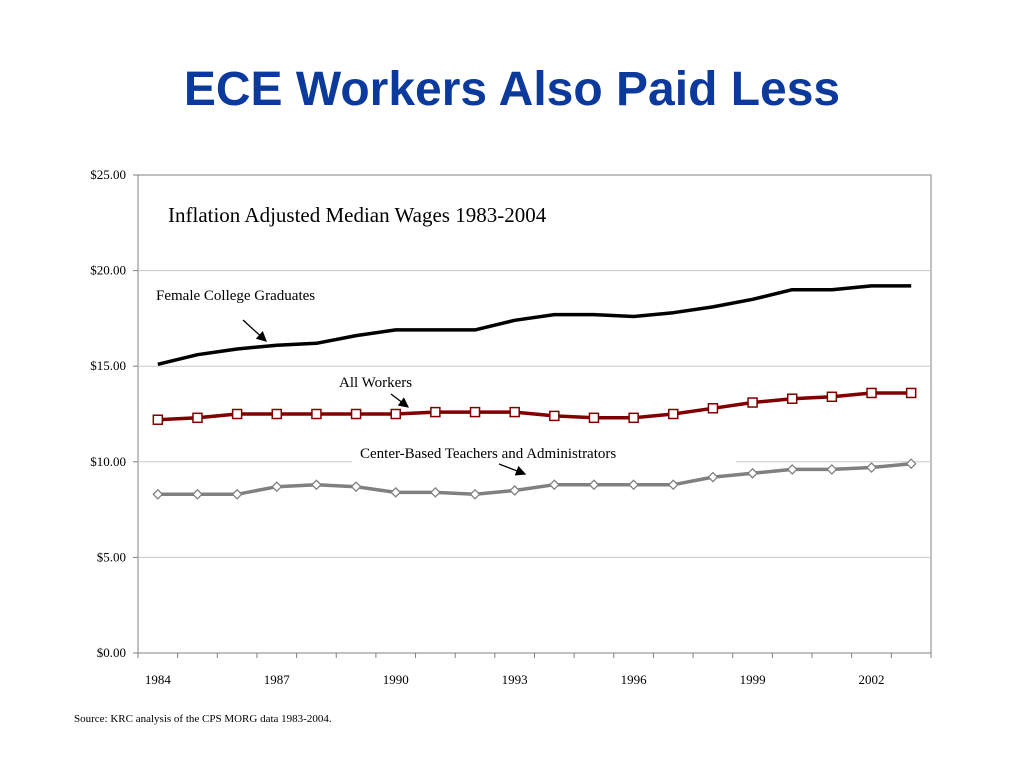  I want to click on y-tick-label: $0.00, so click(111, 652).